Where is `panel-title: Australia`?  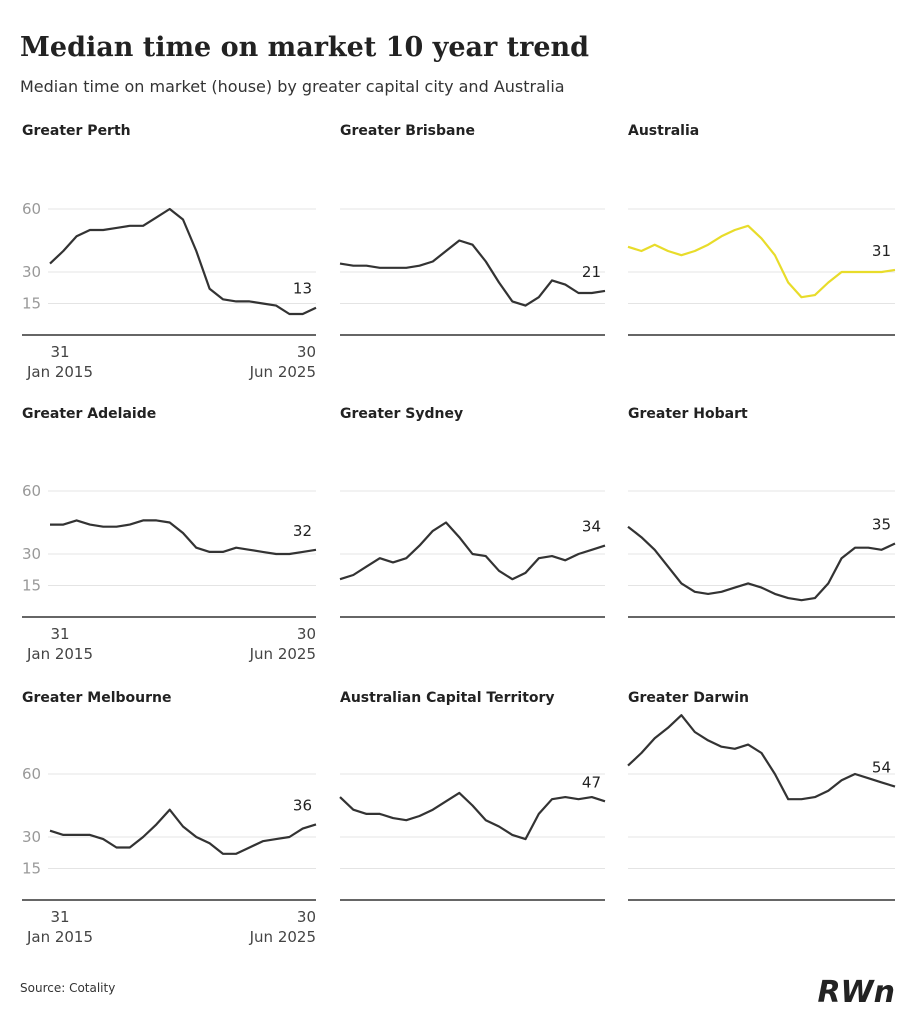 panel-title: Australia is located at coordinates (663, 131).